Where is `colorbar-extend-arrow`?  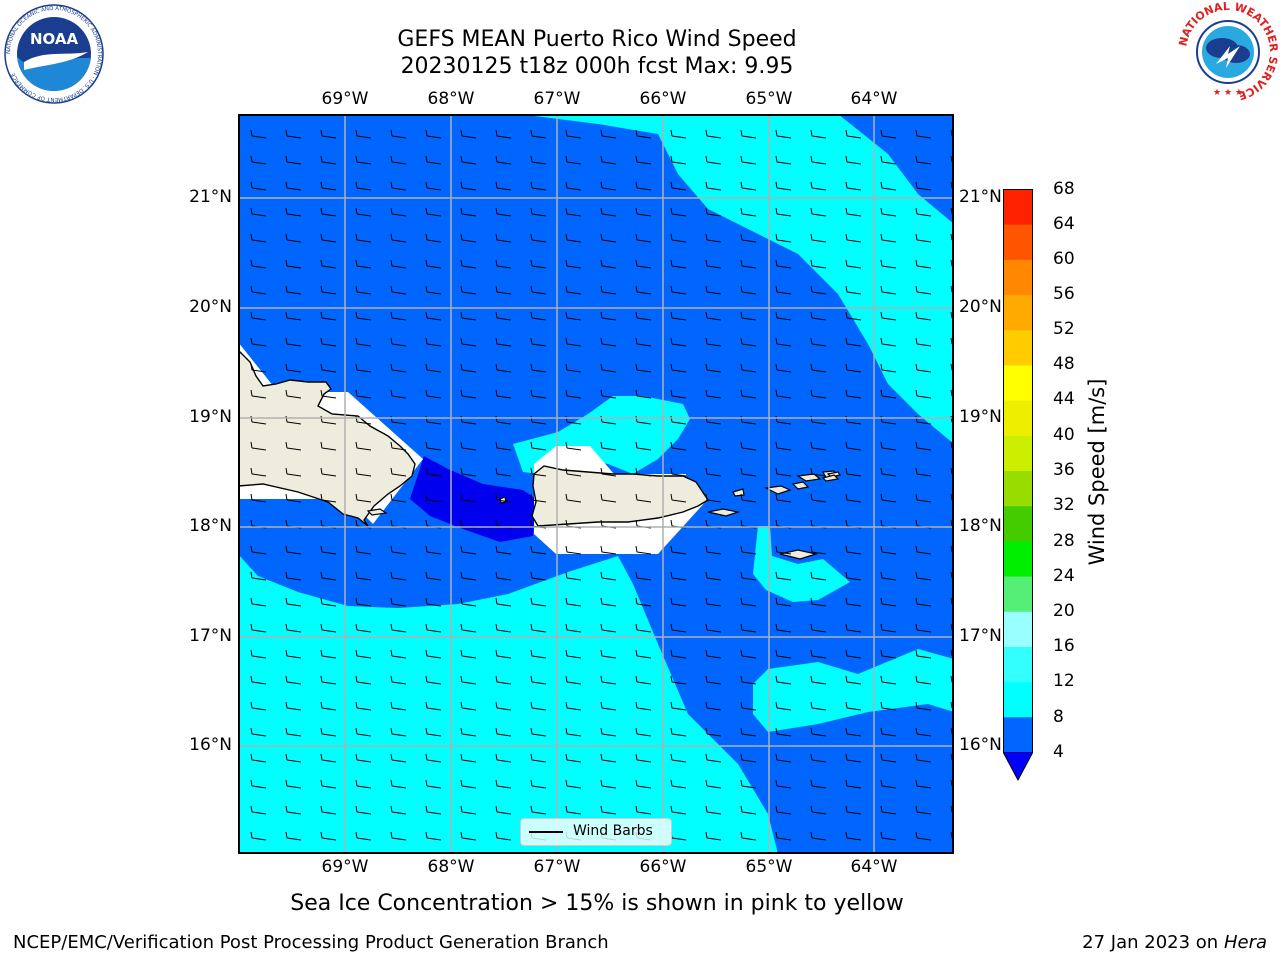 colorbar-extend-arrow is located at coordinates (1018, 767).